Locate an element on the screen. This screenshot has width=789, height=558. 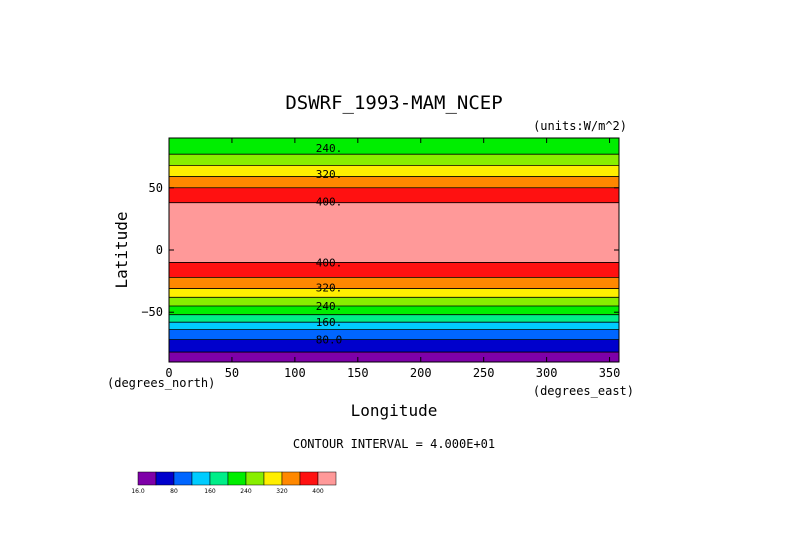
colorbar-label: 240 is located at coordinates (246, 491).